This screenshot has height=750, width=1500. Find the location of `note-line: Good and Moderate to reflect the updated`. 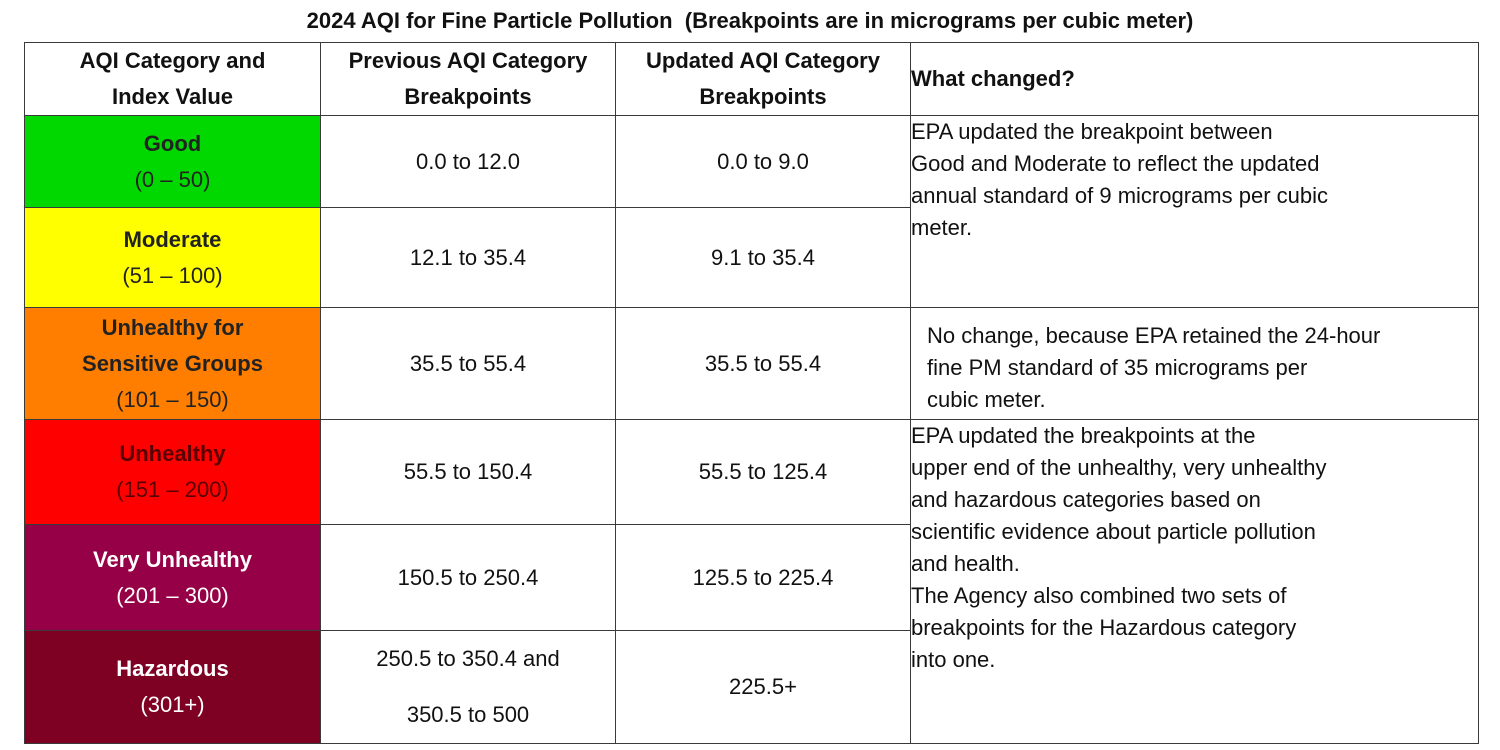

note-line: Good and Moderate to reflect the updated is located at coordinates (1115, 163).